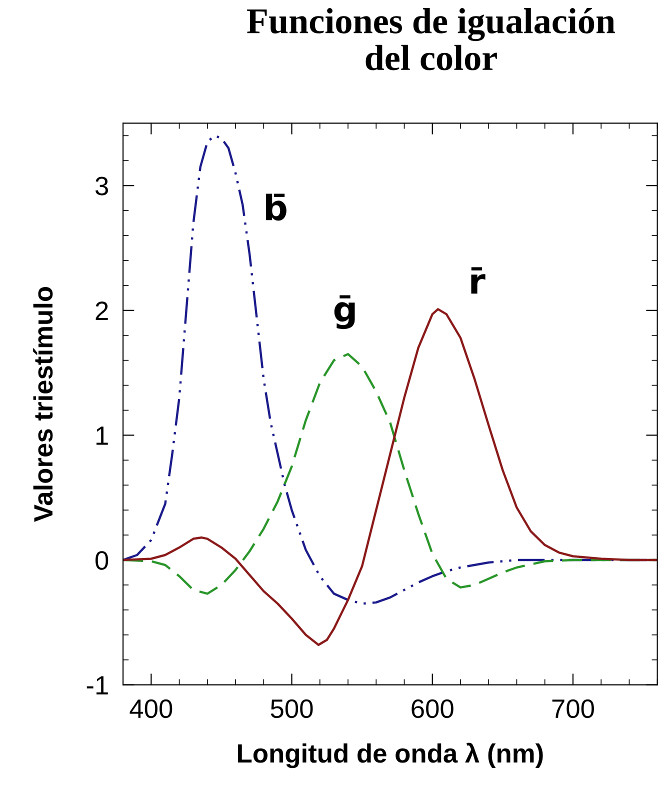  Describe the element at coordinates (97, 685) in the screenshot. I see `y-tick-label: -1` at that location.